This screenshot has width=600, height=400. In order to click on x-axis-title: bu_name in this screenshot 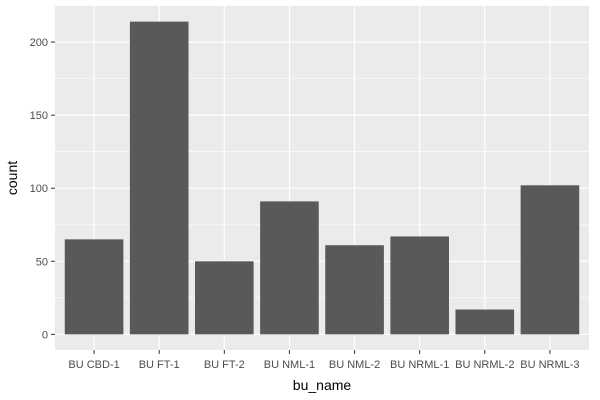, I will do `click(322, 385)`.